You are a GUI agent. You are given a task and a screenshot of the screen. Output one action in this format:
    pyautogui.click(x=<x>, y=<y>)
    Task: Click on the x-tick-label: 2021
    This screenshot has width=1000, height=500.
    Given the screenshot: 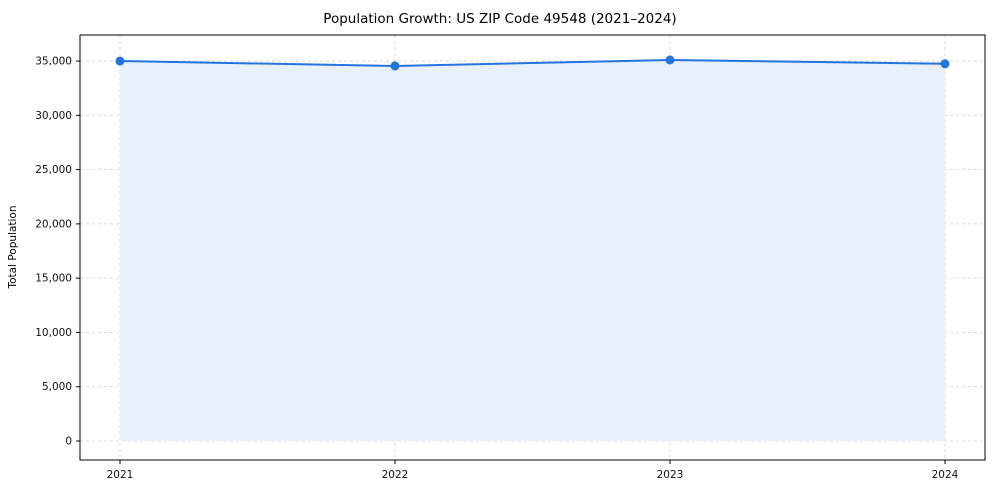 What is the action you would take?
    pyautogui.click(x=120, y=475)
    